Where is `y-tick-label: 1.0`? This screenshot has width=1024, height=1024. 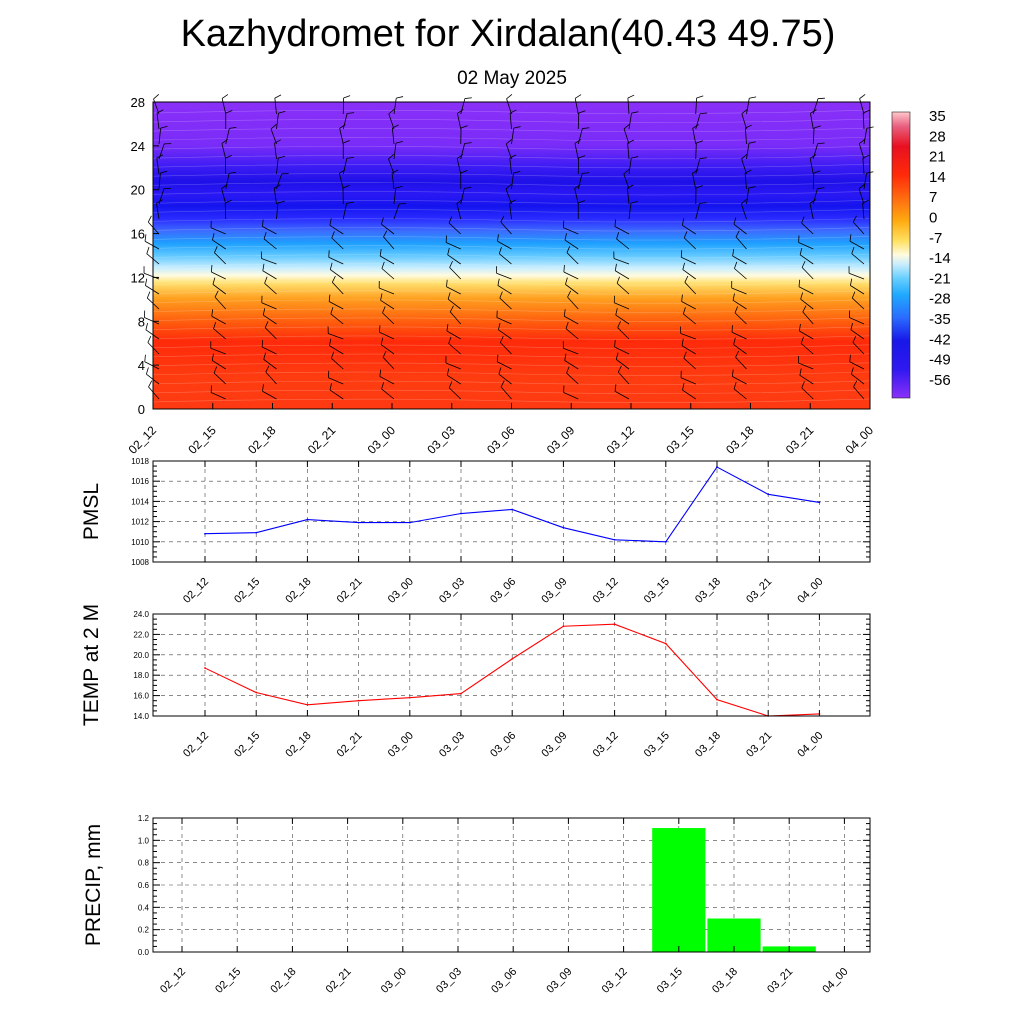 y-tick-label: 1.0 is located at coordinates (144, 840).